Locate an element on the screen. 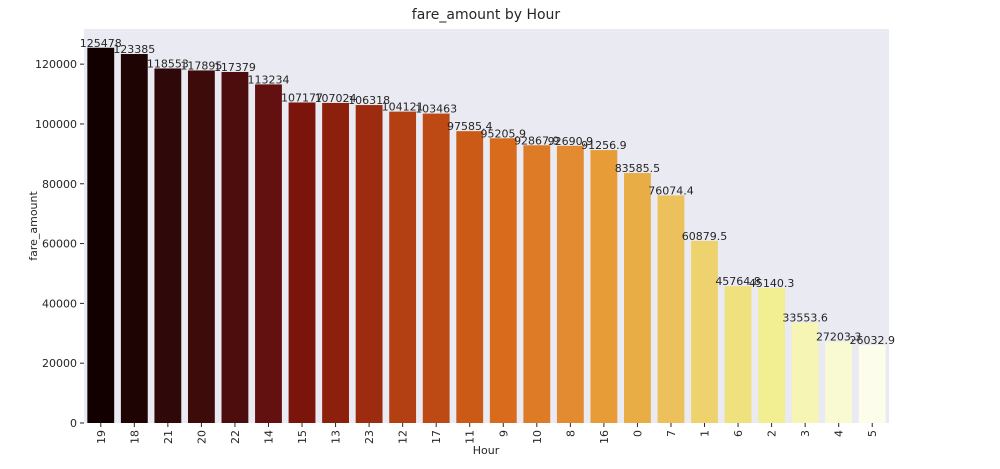 The height and width of the screenshot is (469, 1000). y-tick-label: 60000 is located at coordinates (59, 244).